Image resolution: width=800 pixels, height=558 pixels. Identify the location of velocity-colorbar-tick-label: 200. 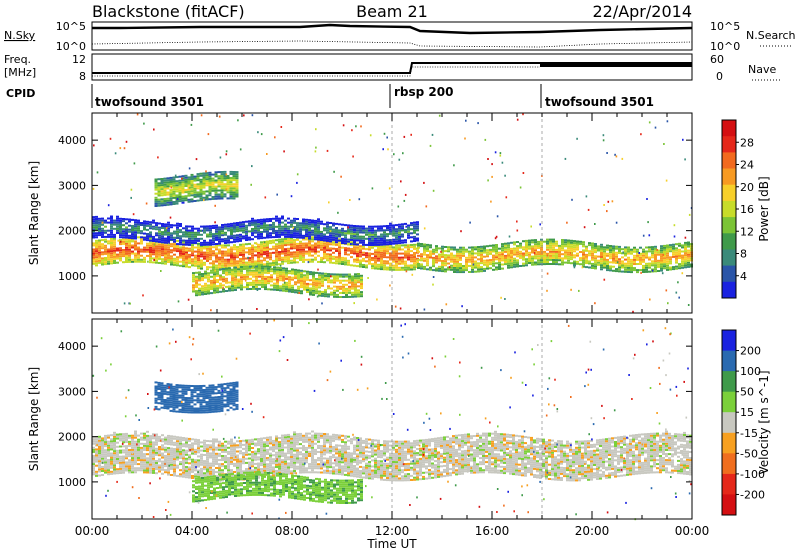
(750, 351).